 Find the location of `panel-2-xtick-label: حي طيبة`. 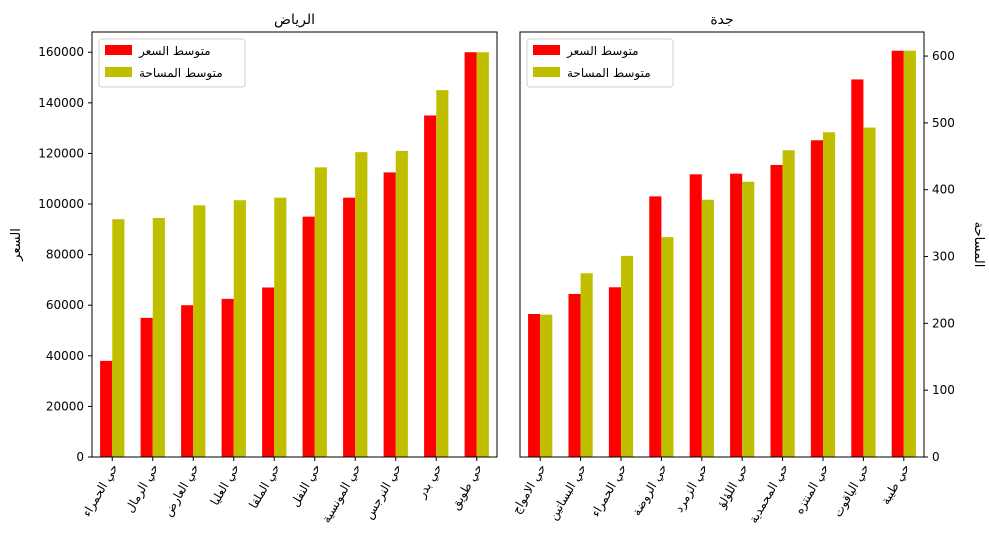

panel-2-xtick-label: حي طيبة is located at coordinates (895, 485).